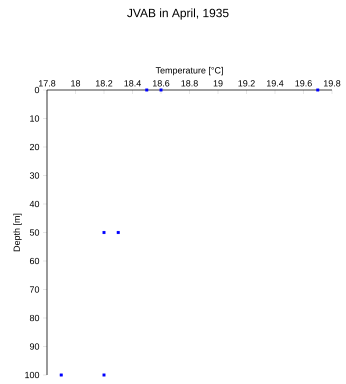 The height and width of the screenshot is (384, 346). I want to click on y-tick-label: 50, so click(35, 232).